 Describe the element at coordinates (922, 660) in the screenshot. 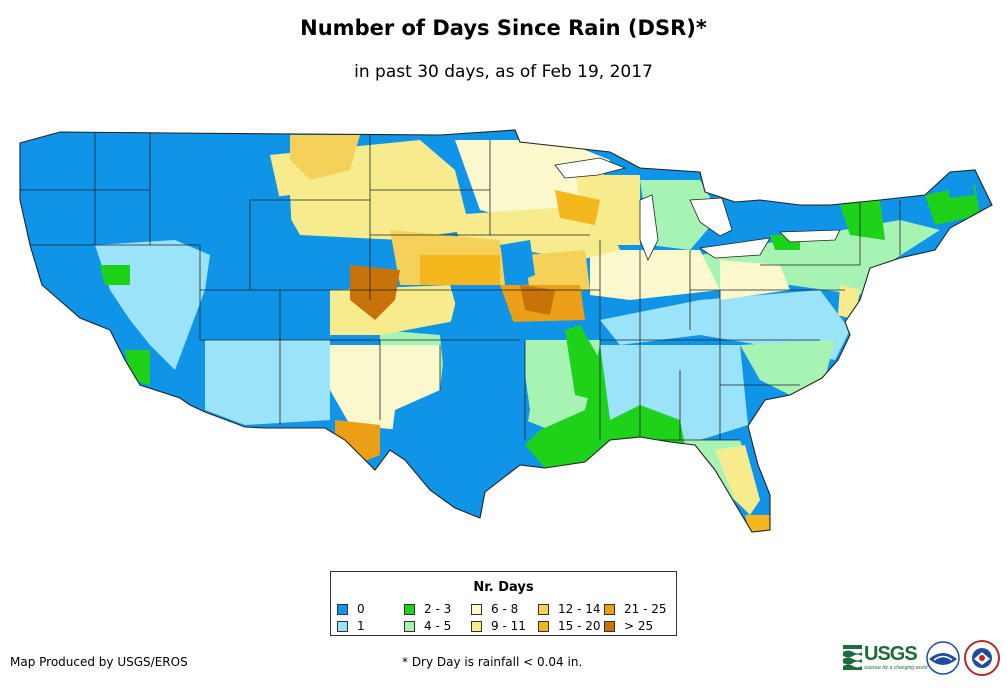

I see `agency-logos: USGS science for a changing world` at that location.